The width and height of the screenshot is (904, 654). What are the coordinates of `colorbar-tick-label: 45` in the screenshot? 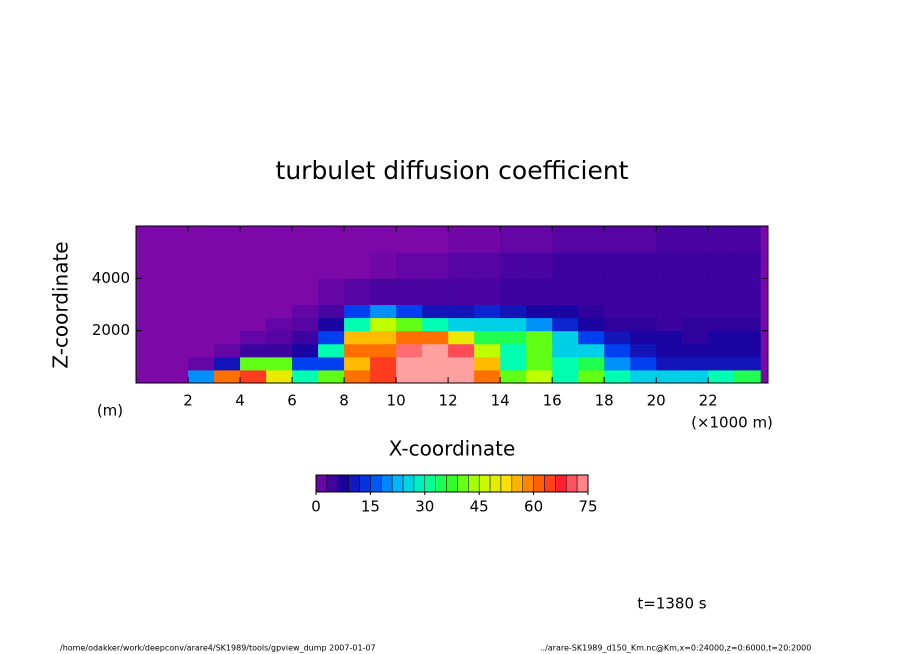 It's located at (479, 507).